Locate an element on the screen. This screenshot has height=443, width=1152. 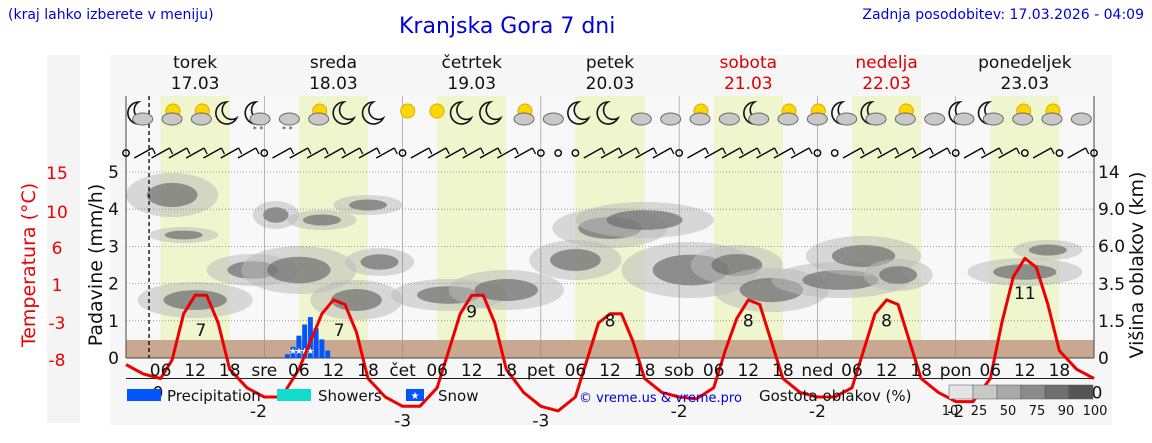
temperature-label: 7 is located at coordinates (339, 331).